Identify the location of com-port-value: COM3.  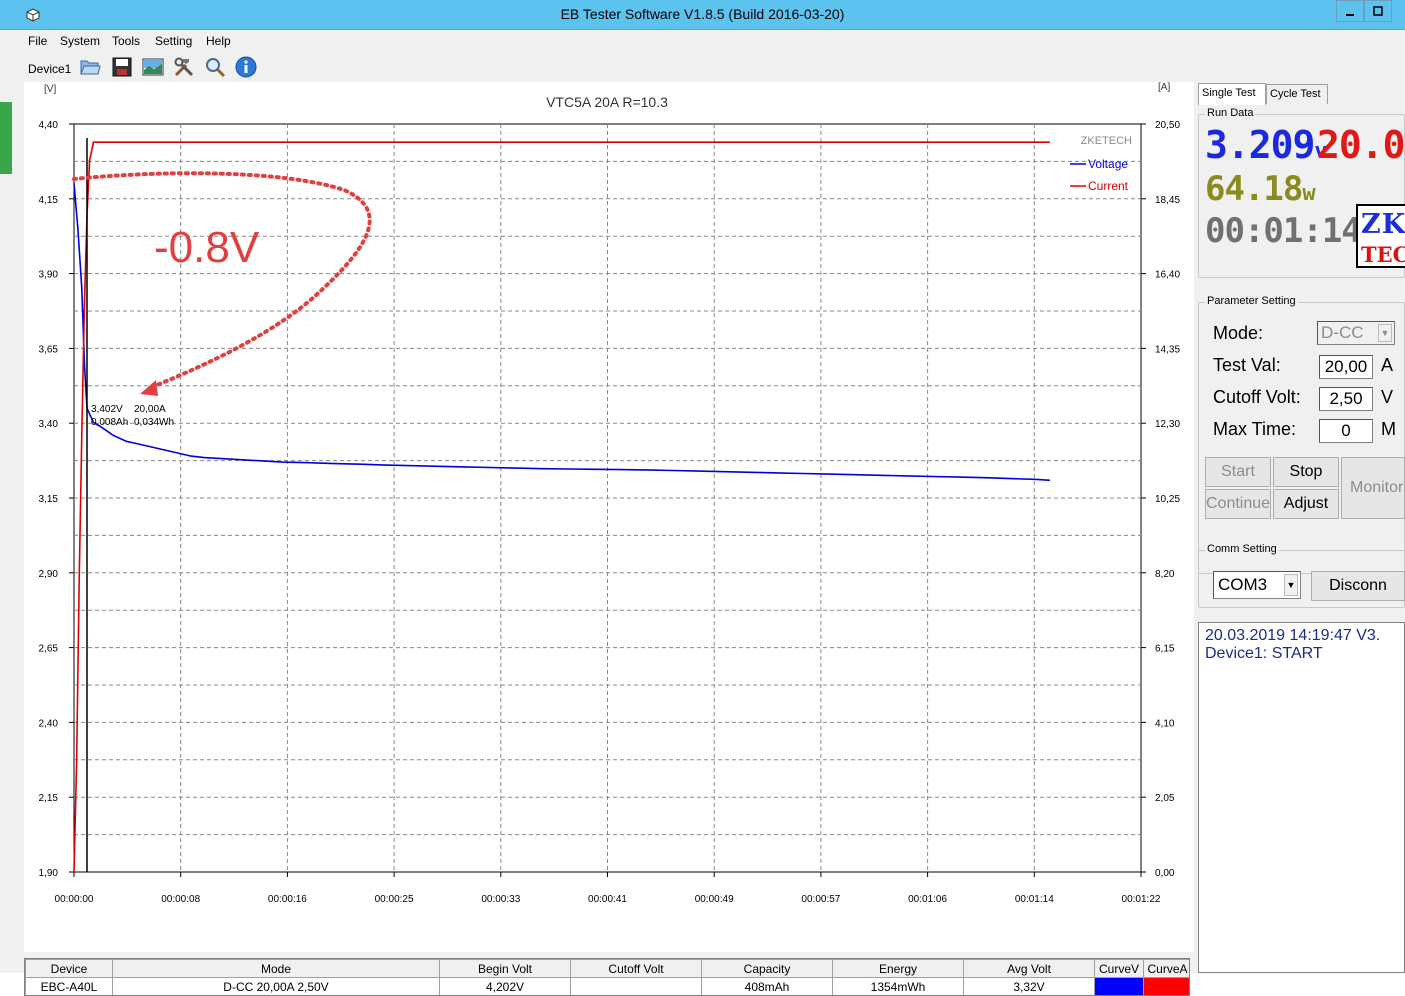
(1243, 584).